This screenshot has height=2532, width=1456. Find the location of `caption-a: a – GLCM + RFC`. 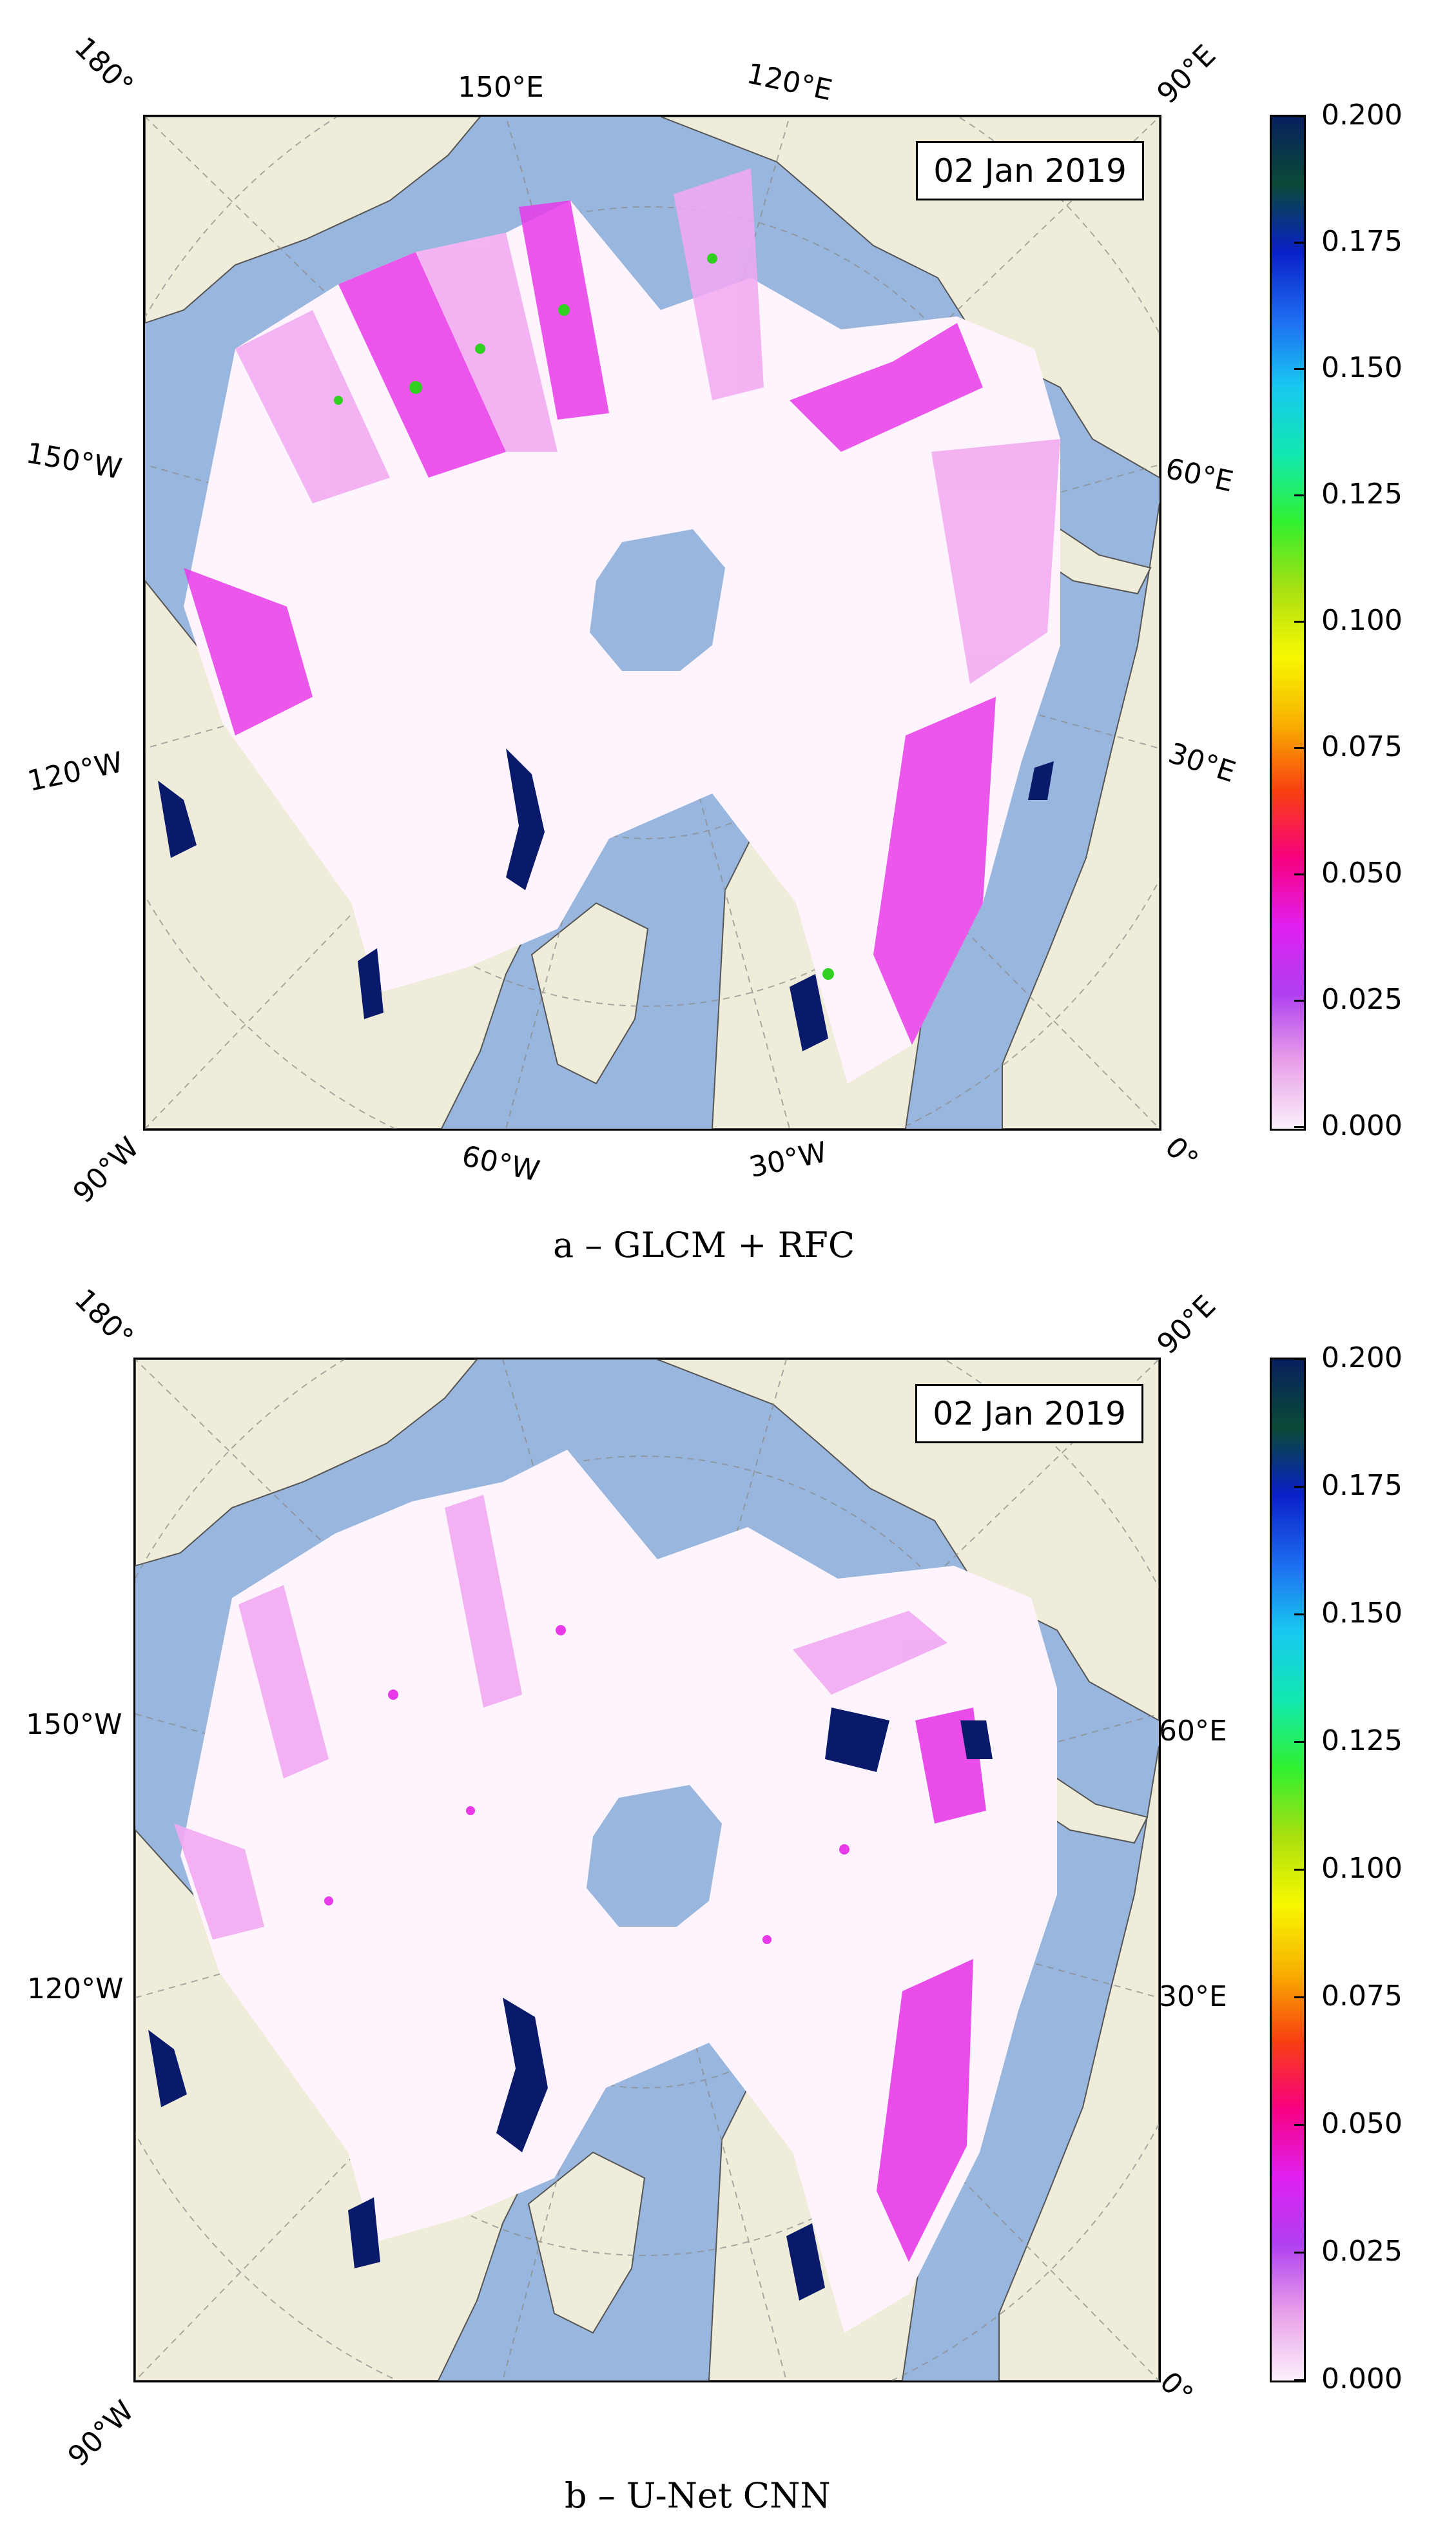

caption-a: a – GLCM + RFC is located at coordinates (704, 1245).